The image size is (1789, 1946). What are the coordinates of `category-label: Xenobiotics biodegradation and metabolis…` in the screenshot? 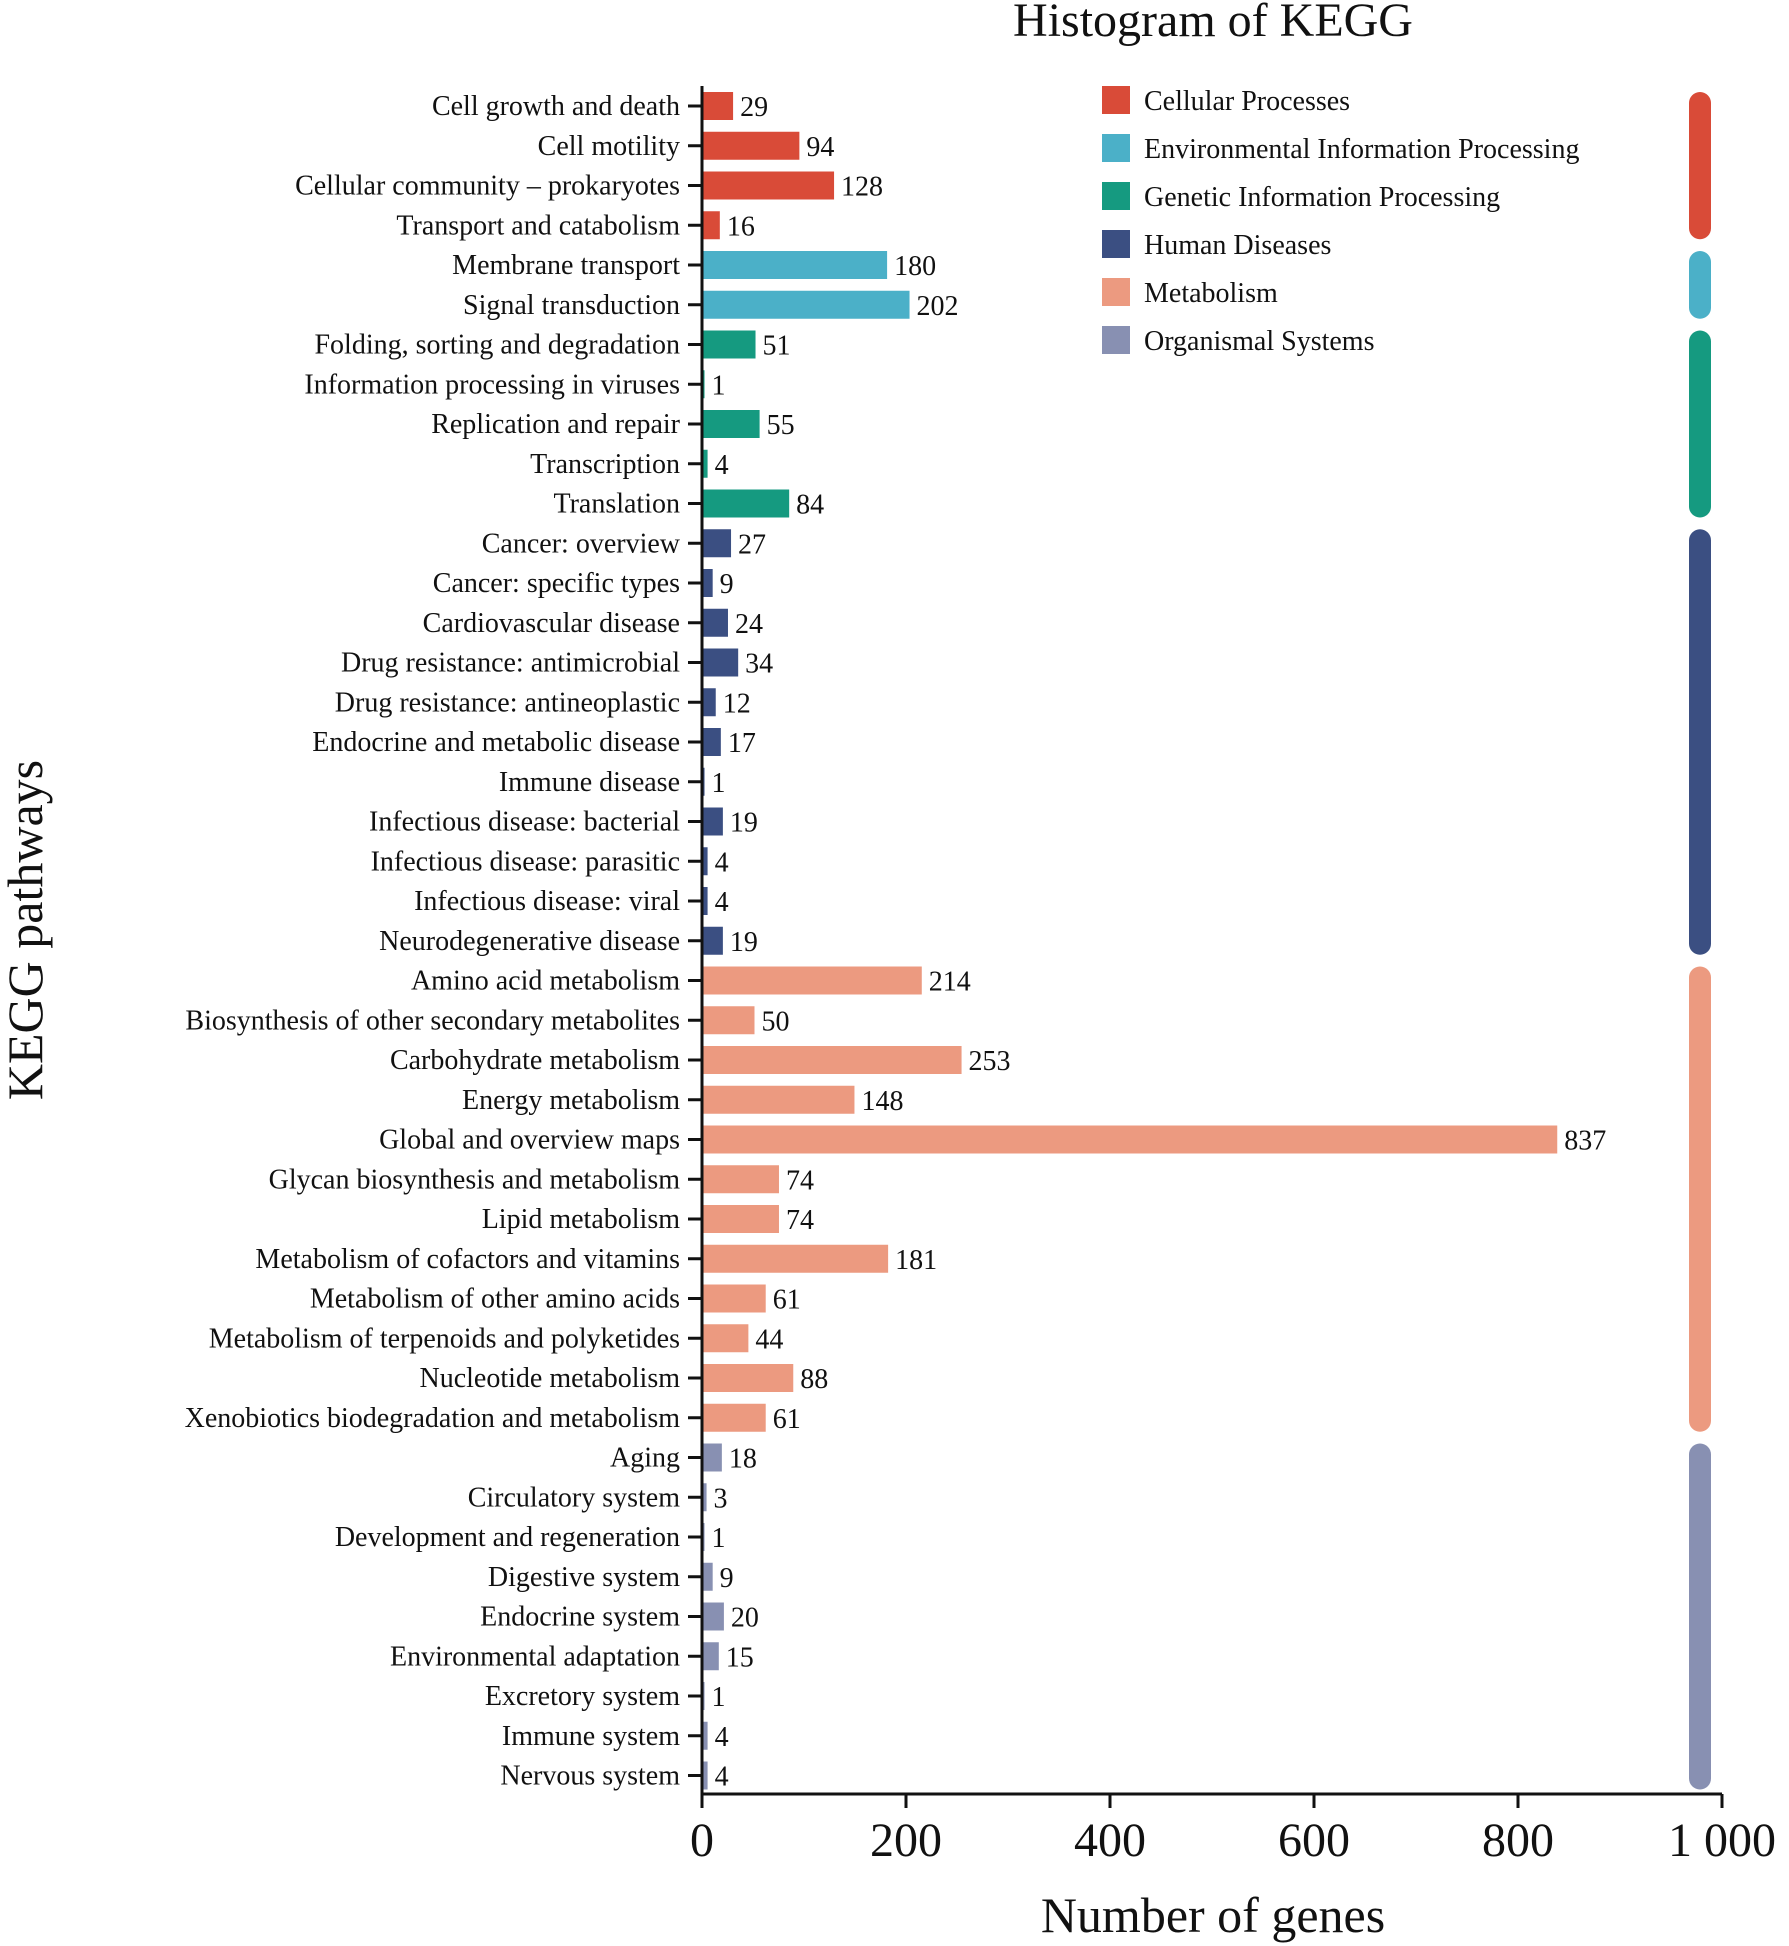 It's located at (433, 1418).